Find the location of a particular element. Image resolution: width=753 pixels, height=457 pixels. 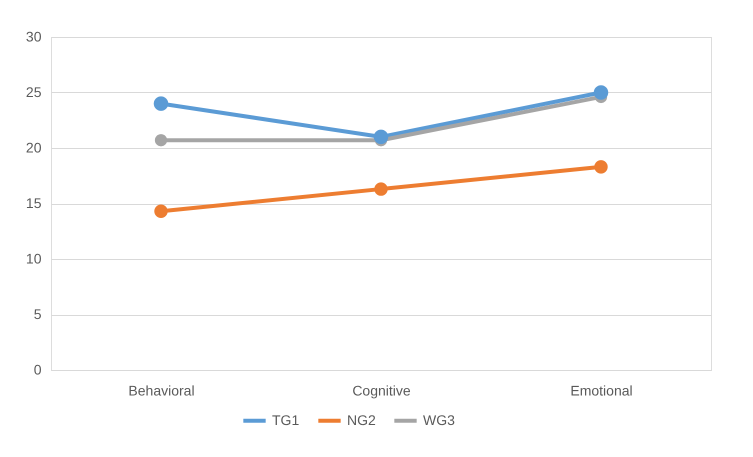

y-tick-label: 10 is located at coordinates (34, 258).